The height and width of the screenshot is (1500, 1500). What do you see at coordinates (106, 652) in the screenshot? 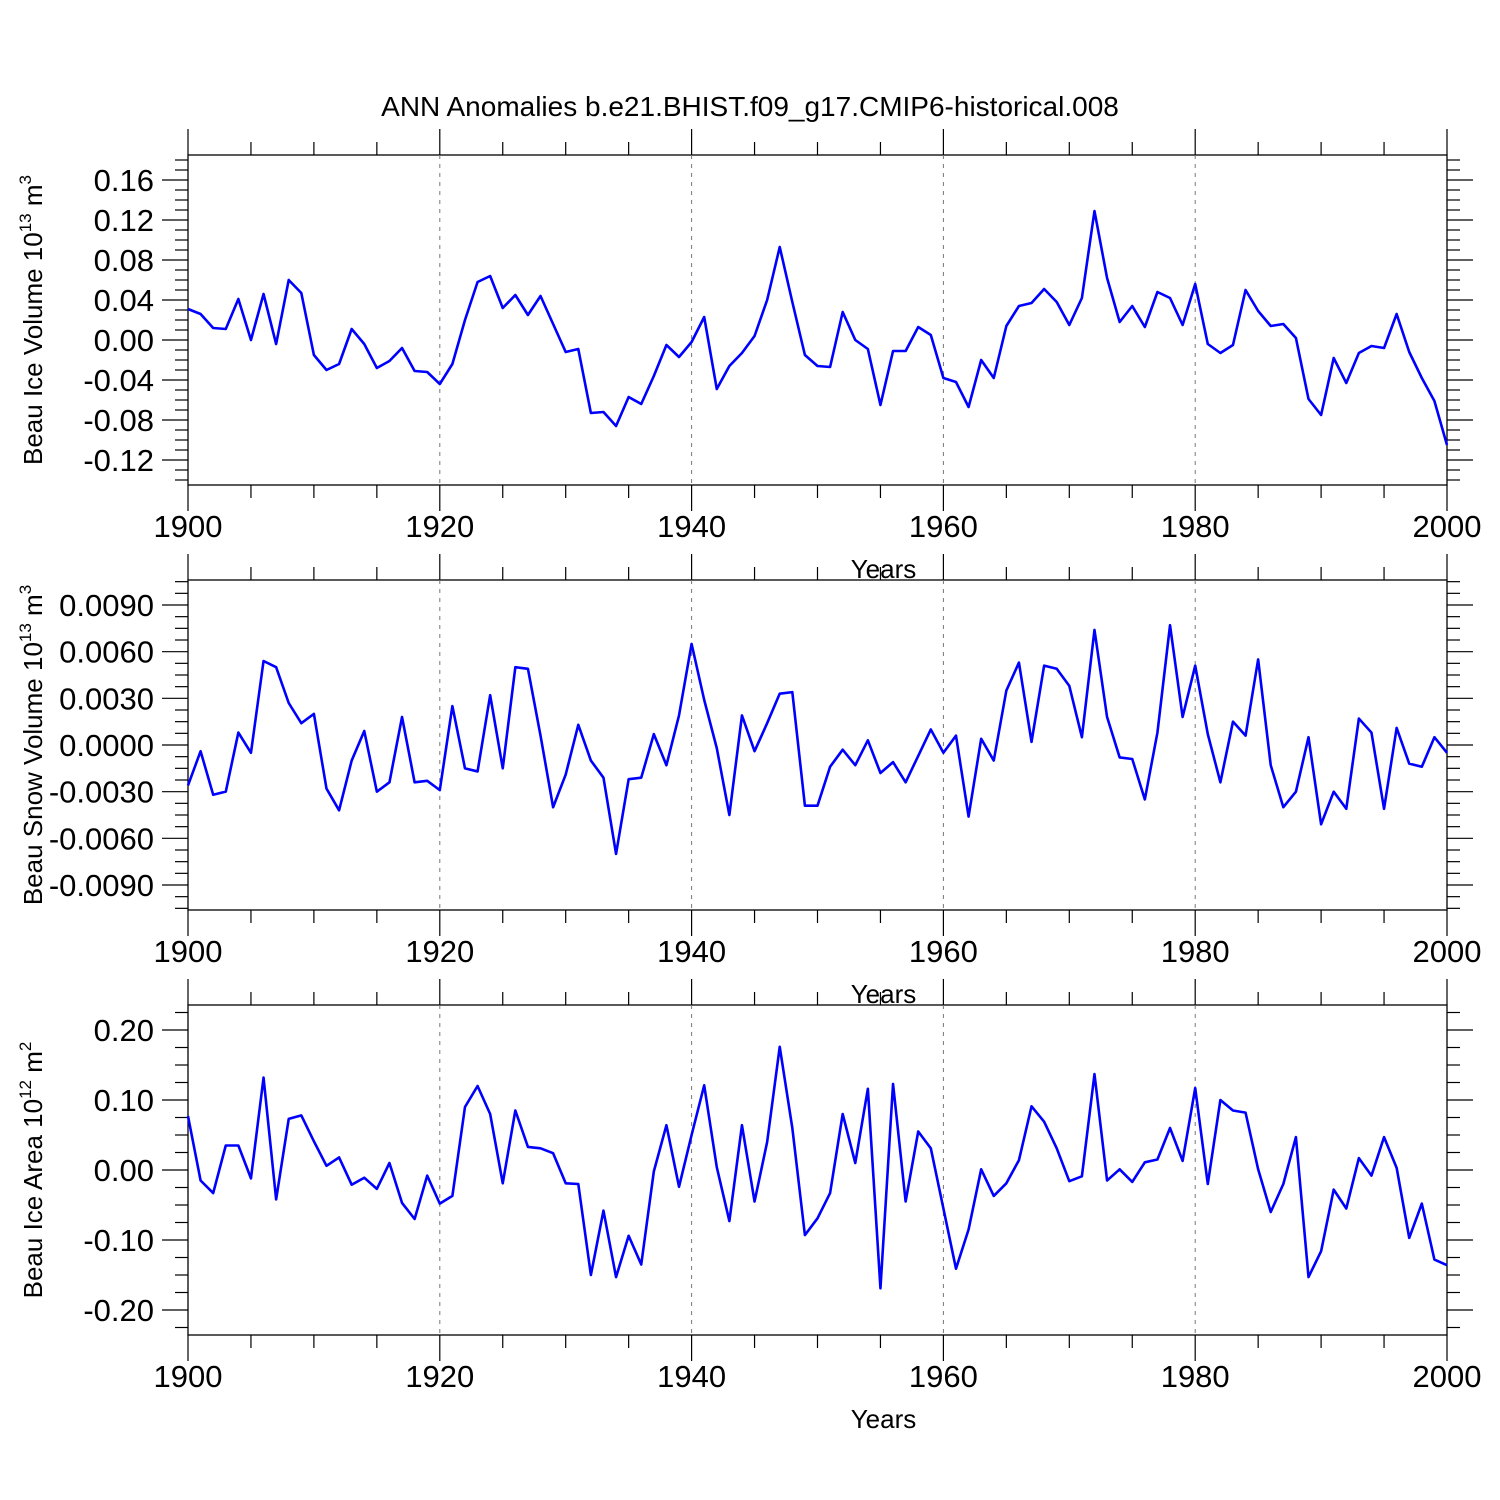
I see `y-tick-label: 0.0060` at bounding box center [106, 652].